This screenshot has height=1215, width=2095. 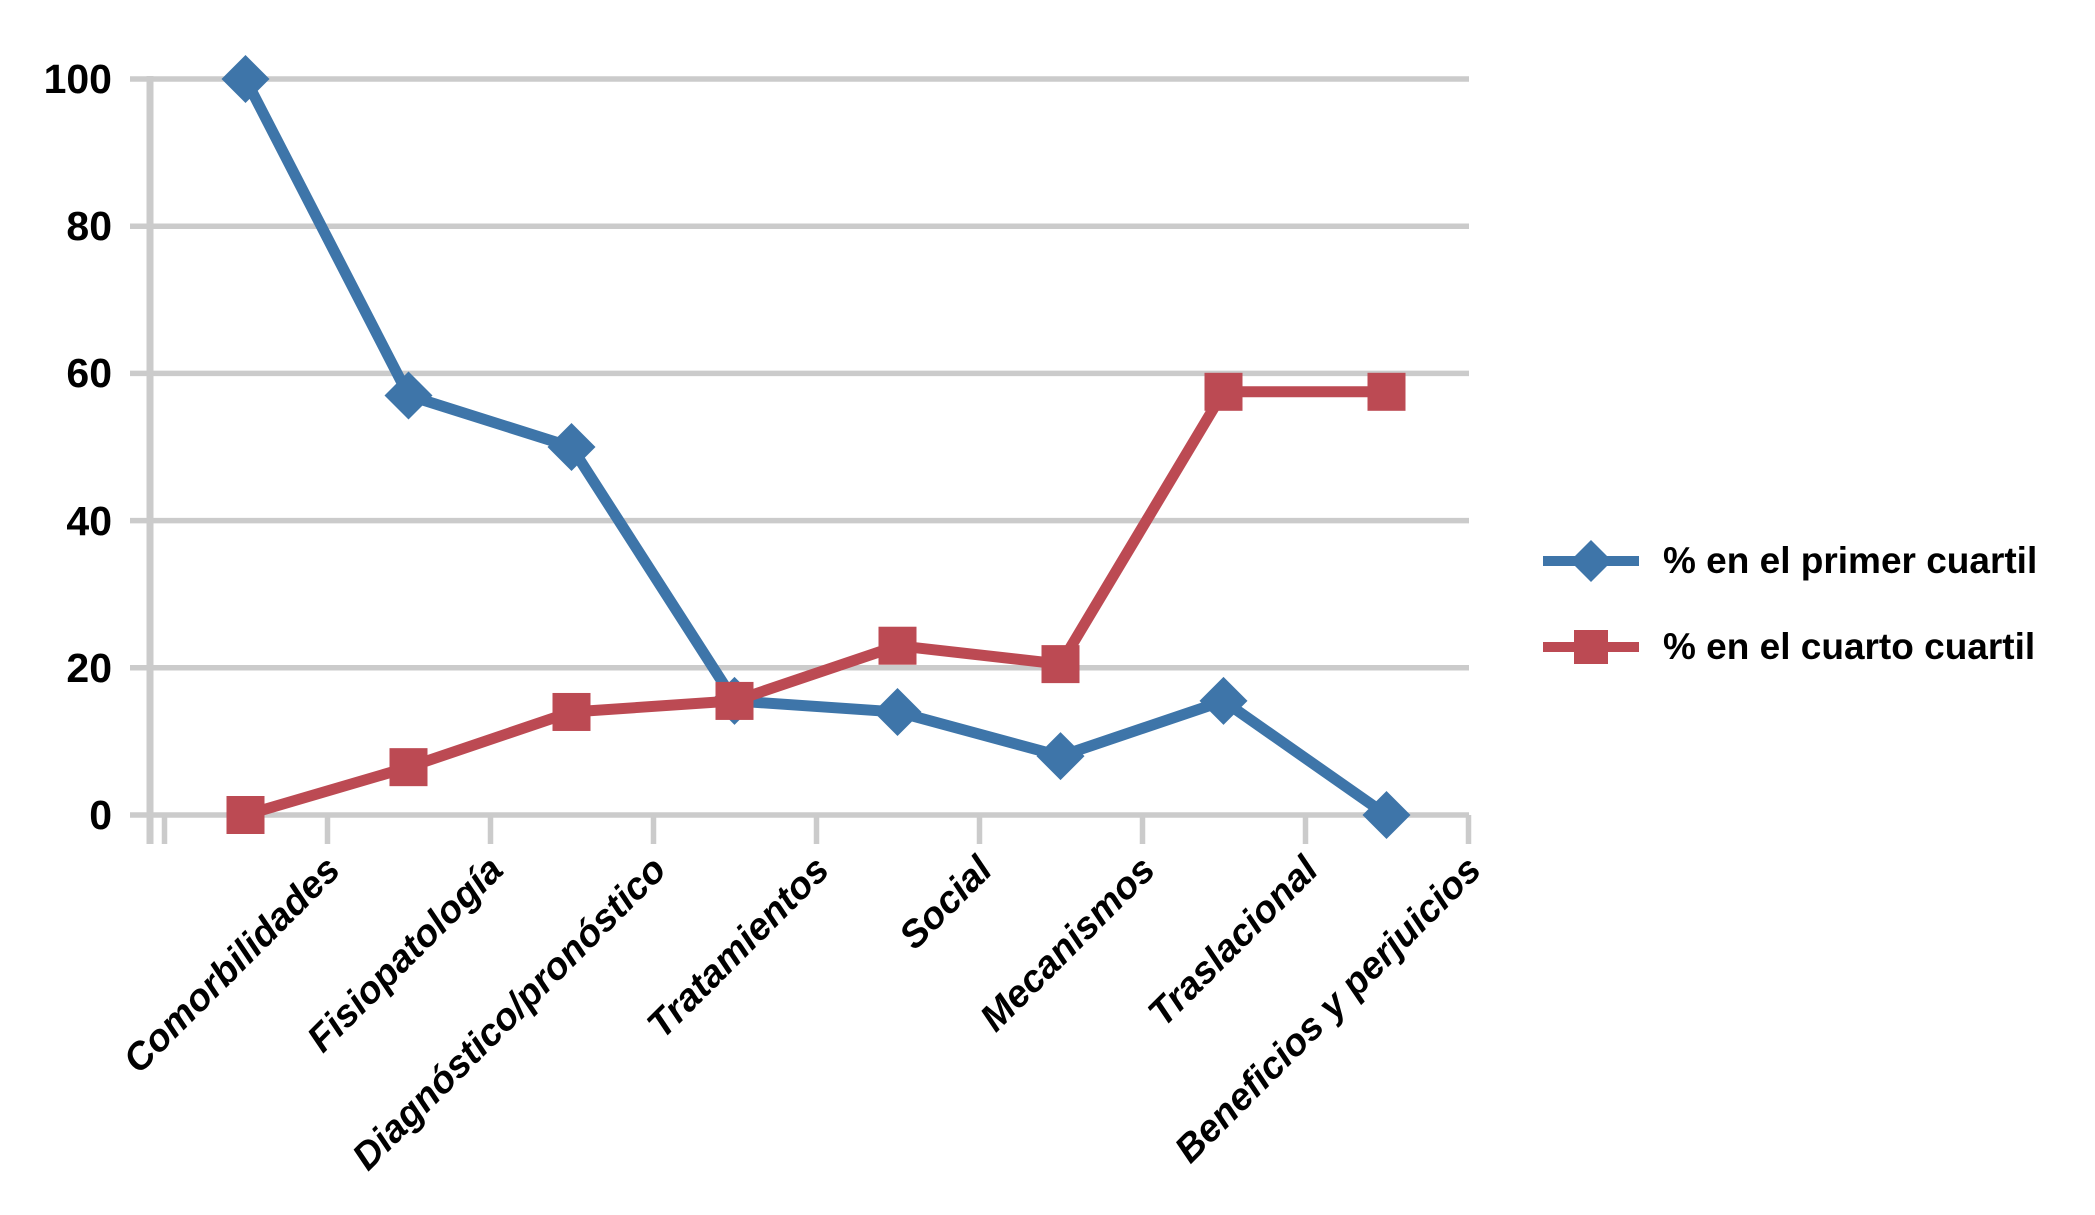 I want to click on legend-marker-square-icon, so click(x=1591, y=647).